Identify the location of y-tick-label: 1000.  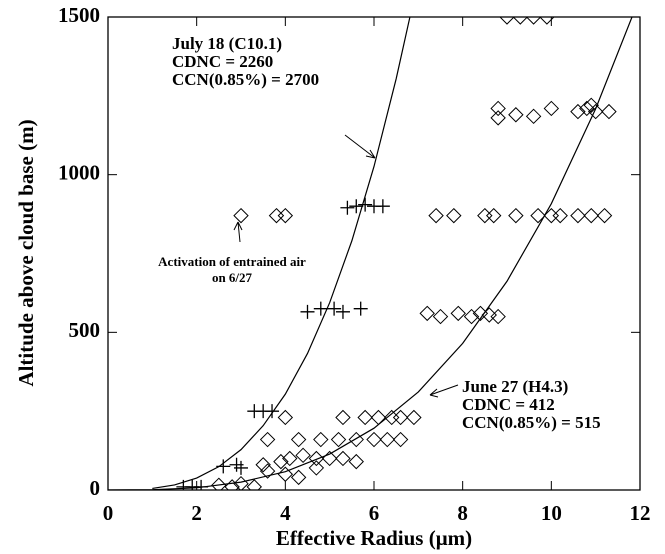
(79, 172).